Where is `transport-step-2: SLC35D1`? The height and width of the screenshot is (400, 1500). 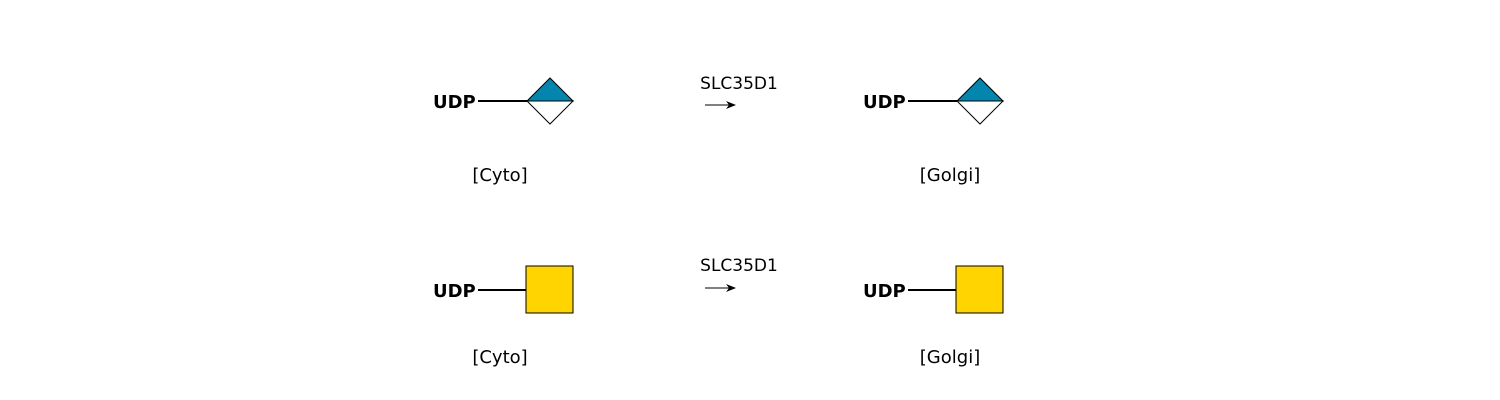 transport-step-2: SLC35D1 is located at coordinates (739, 274).